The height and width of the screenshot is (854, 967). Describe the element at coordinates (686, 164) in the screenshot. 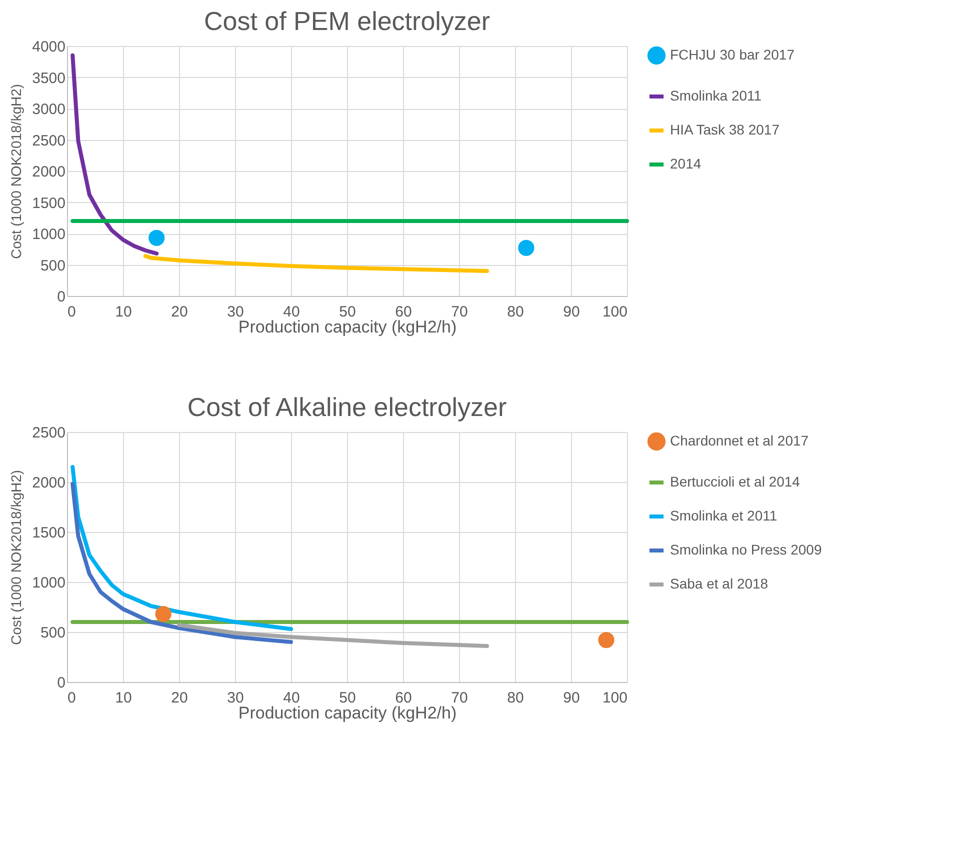

I see `legend-label: 2014` at that location.